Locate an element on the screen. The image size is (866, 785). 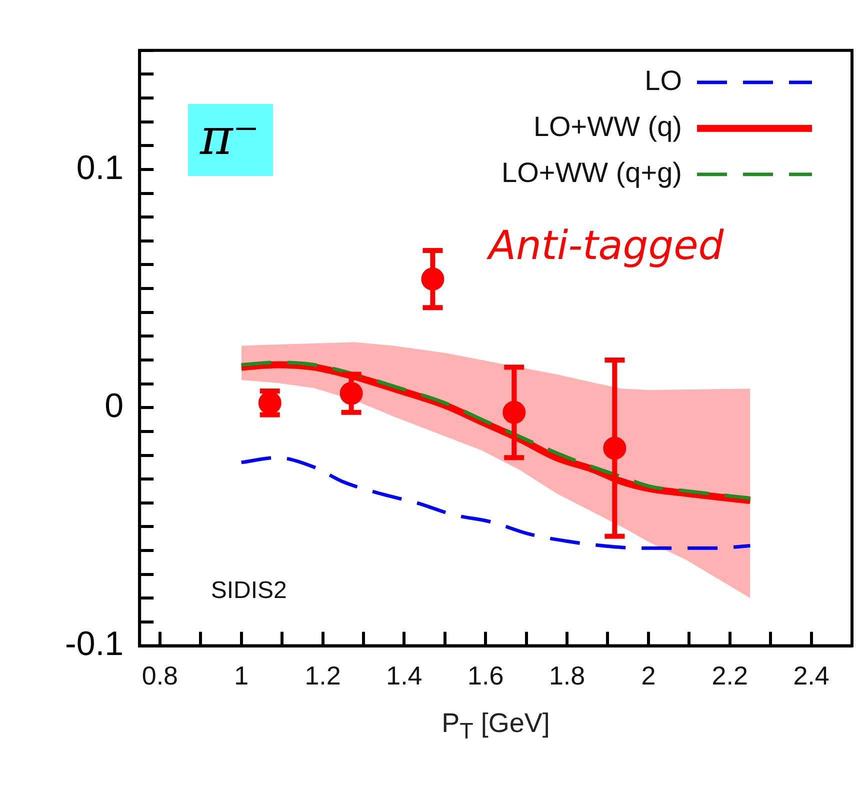
legend-label: LO+WW (q) is located at coordinates (607, 126).